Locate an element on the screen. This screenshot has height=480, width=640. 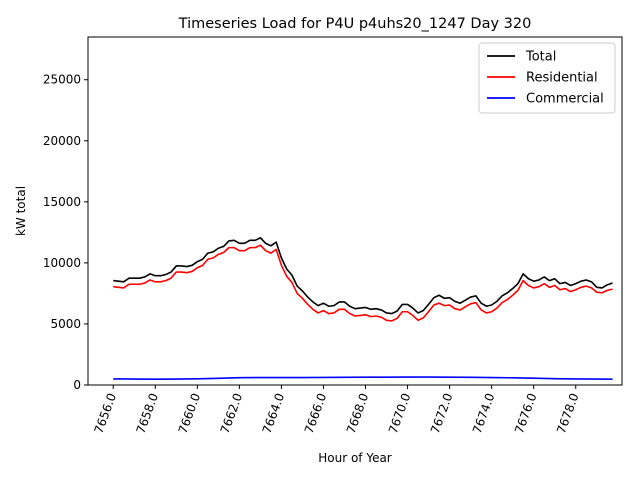
legend-frame is located at coordinates (547, 78).